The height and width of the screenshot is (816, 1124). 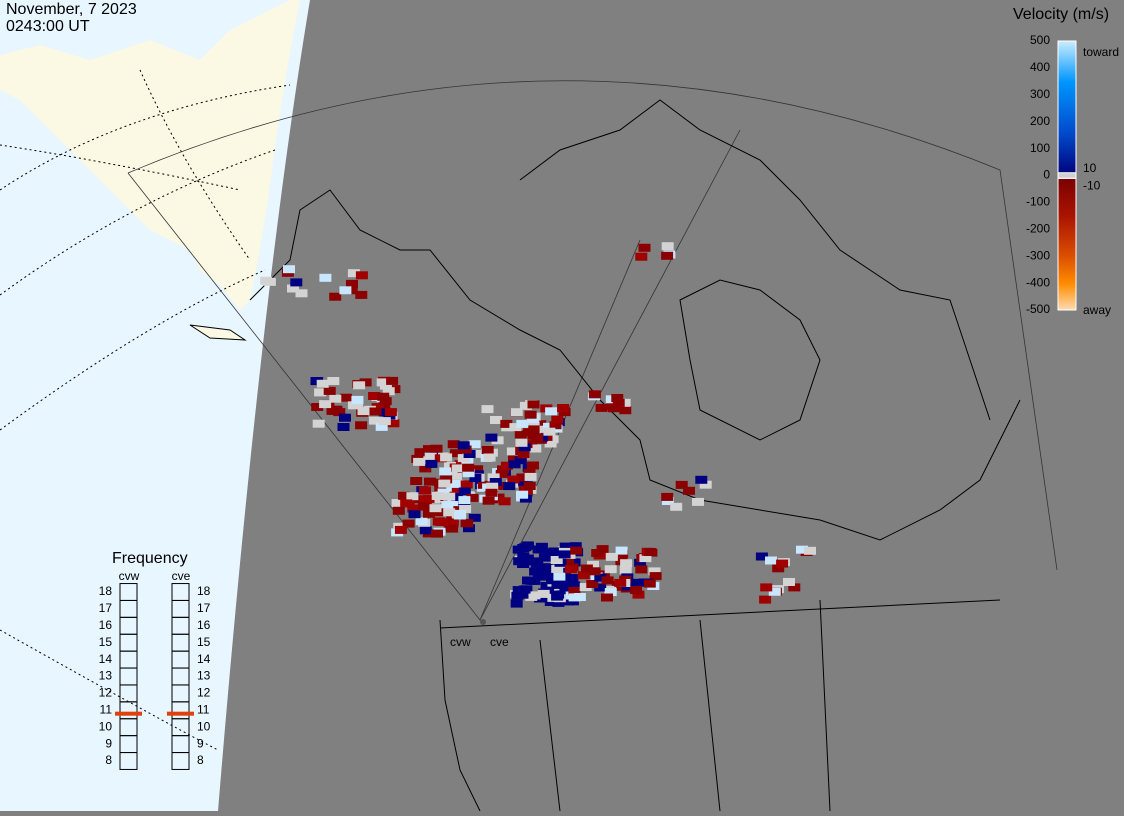 I want to click on frequency-tick-label: 10, so click(x=106, y=726).